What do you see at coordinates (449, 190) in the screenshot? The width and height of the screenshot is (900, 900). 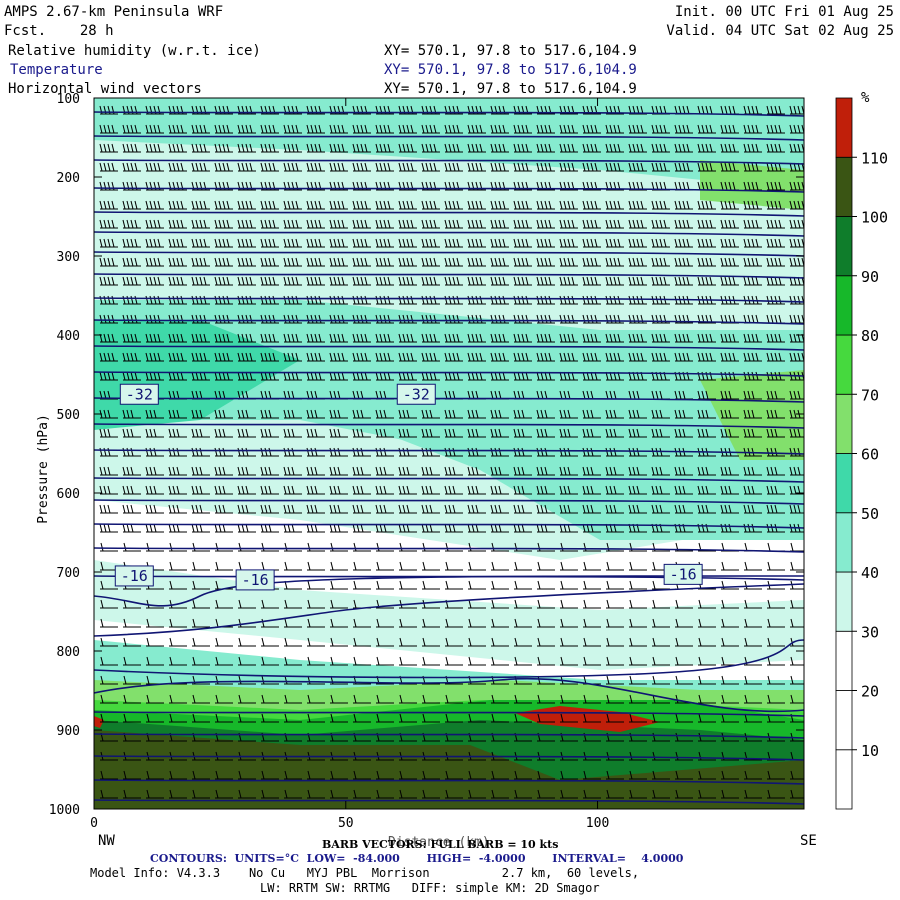 I see `isotherm-line` at bounding box center [449, 190].